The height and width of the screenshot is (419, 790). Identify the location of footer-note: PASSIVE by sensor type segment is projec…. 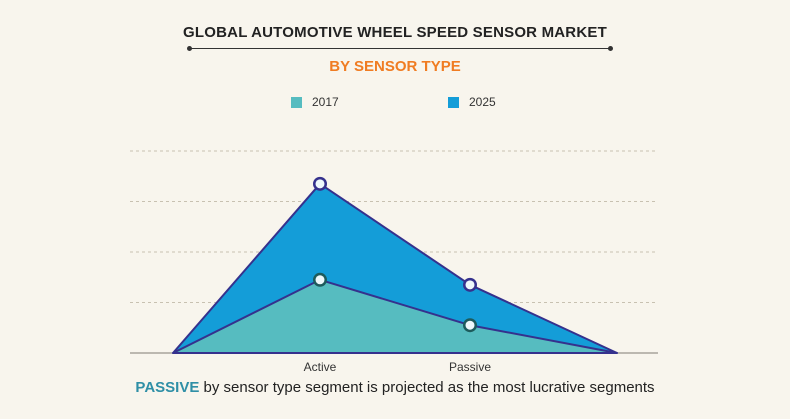
(395, 387).